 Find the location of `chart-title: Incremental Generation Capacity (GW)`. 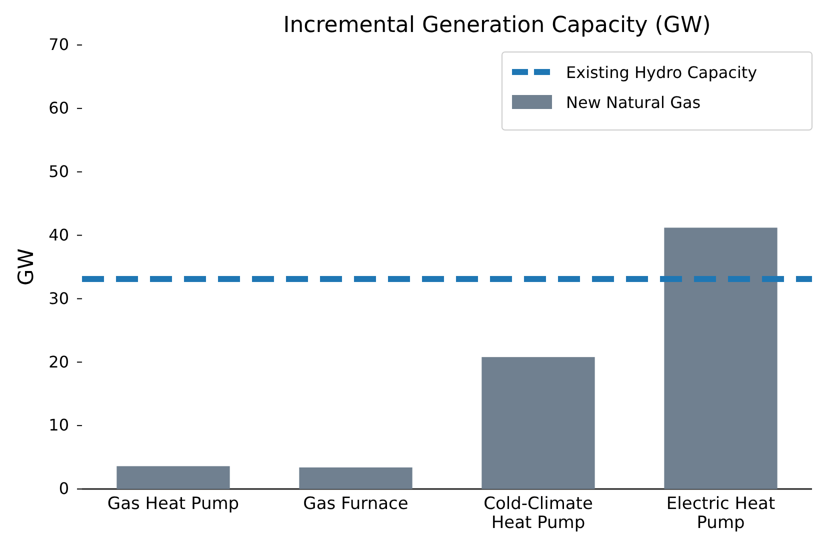

chart-title: Incremental Generation Capacity (GW) is located at coordinates (497, 25).